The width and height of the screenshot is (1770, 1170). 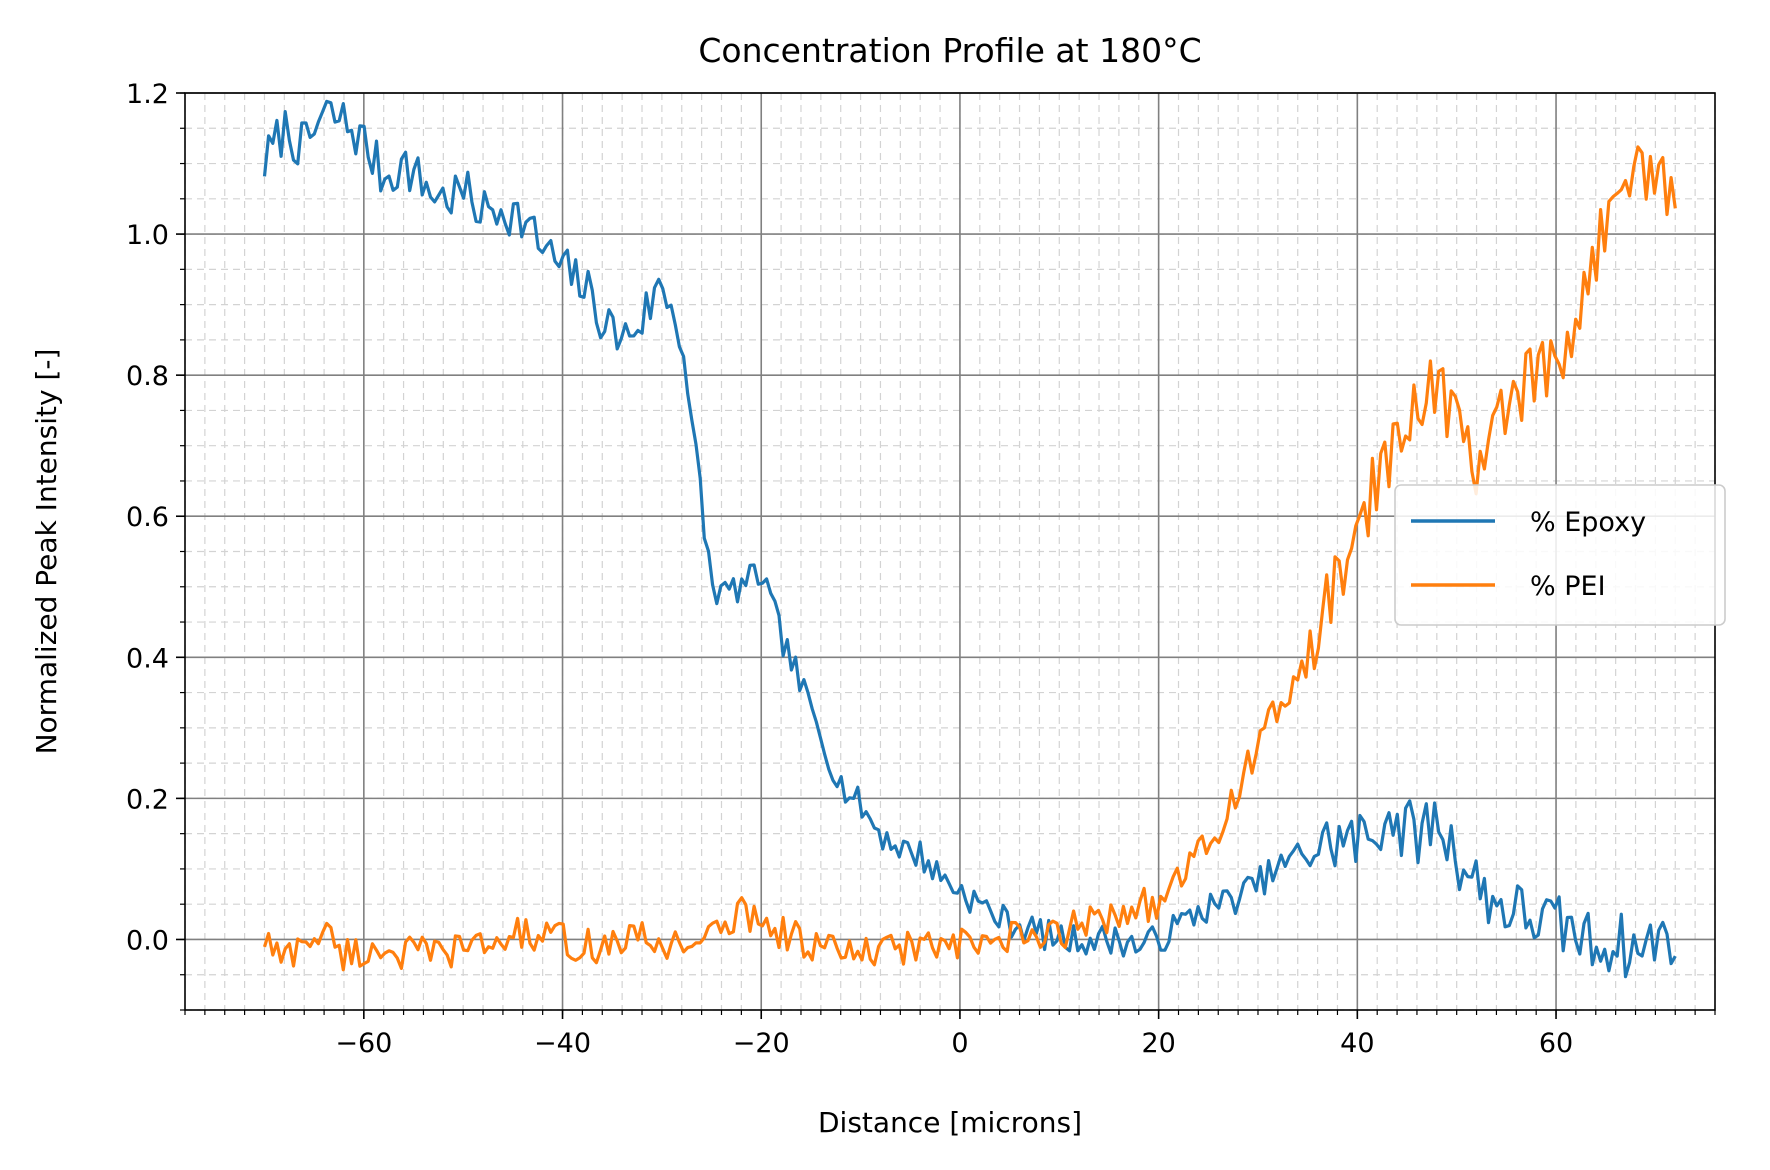 What do you see at coordinates (147, 517) in the screenshot?
I see `y-tick-label: 0.6` at bounding box center [147, 517].